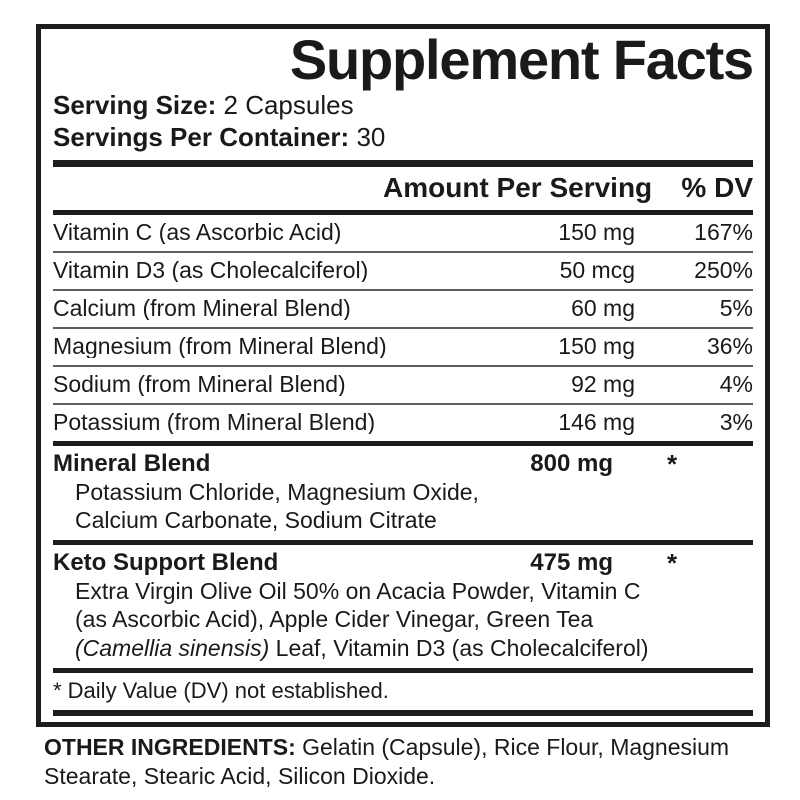  Describe the element at coordinates (571, 563) in the screenshot. I see `blend-amount: 475 mg` at that location.